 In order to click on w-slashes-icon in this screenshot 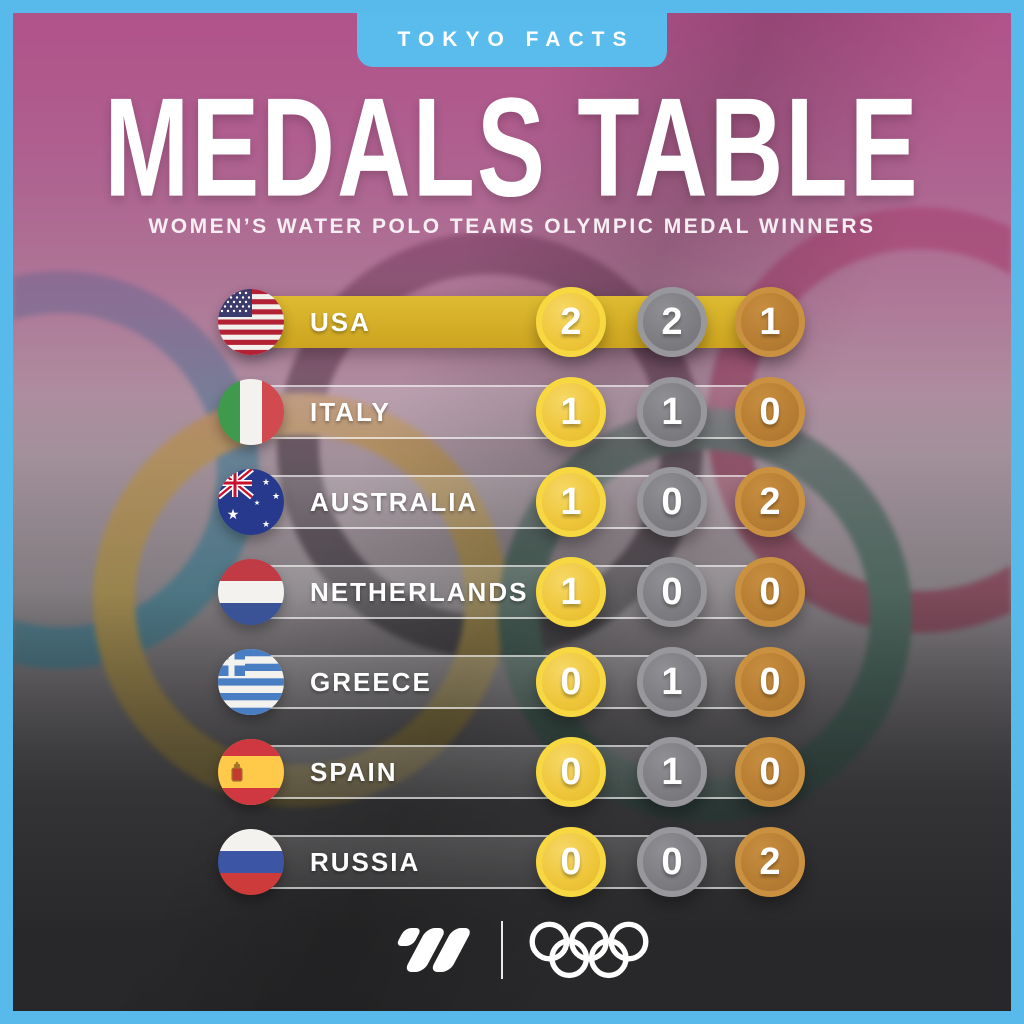, I will do `click(433, 950)`.